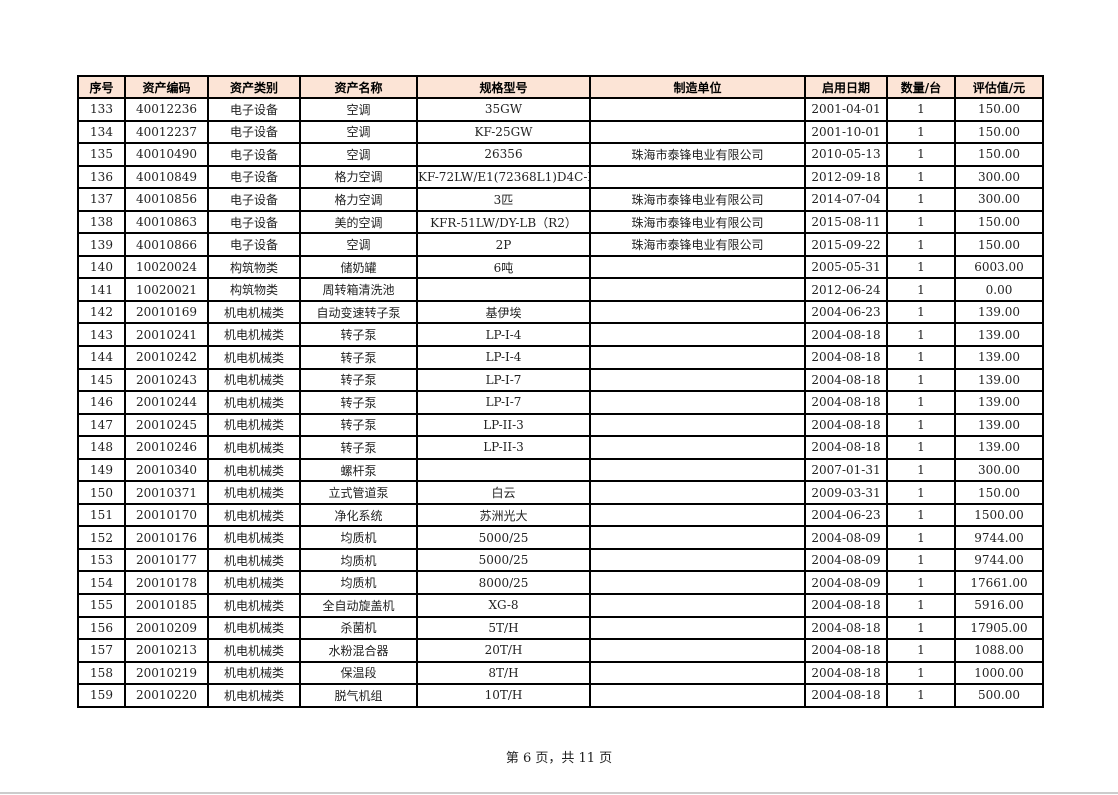  I want to click on cell-index: 156, so click(101, 628).